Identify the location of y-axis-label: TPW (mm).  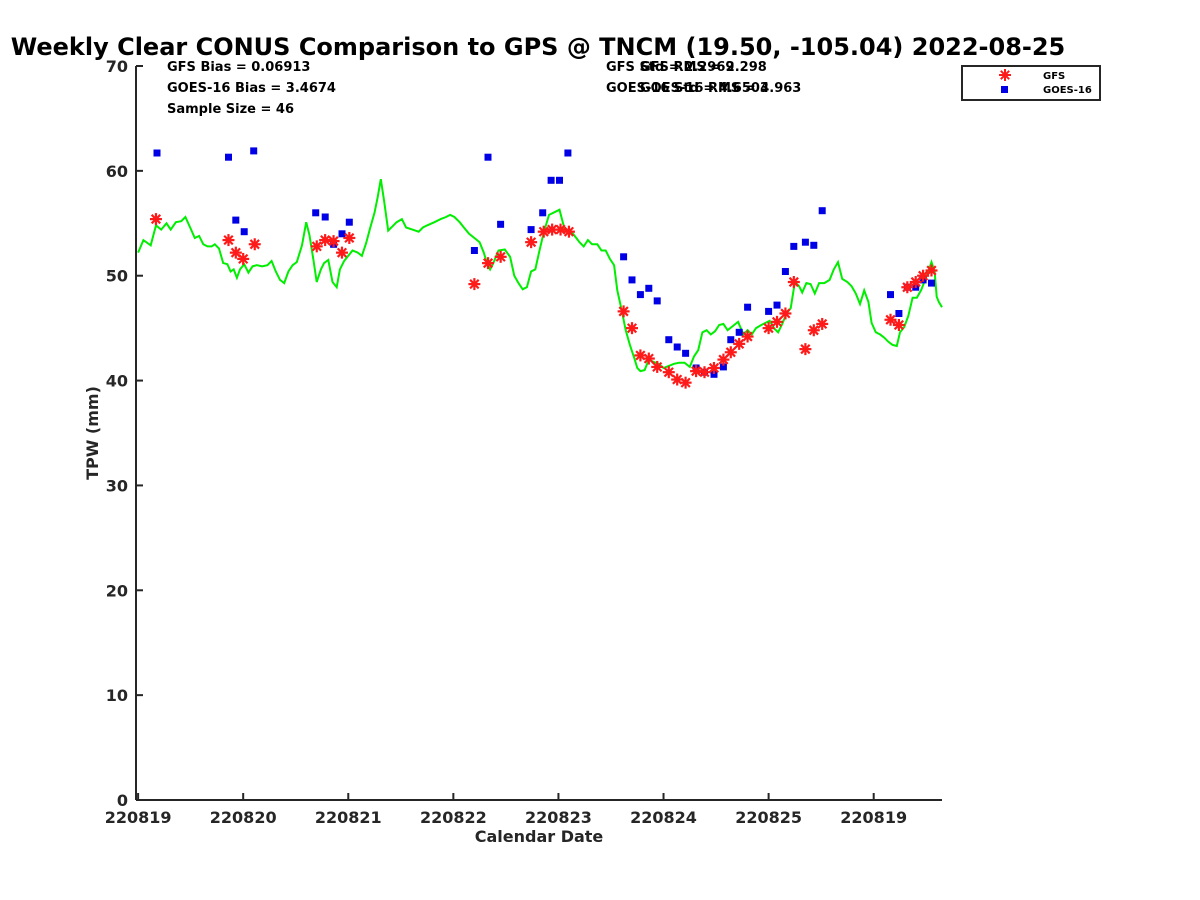
(92, 433).